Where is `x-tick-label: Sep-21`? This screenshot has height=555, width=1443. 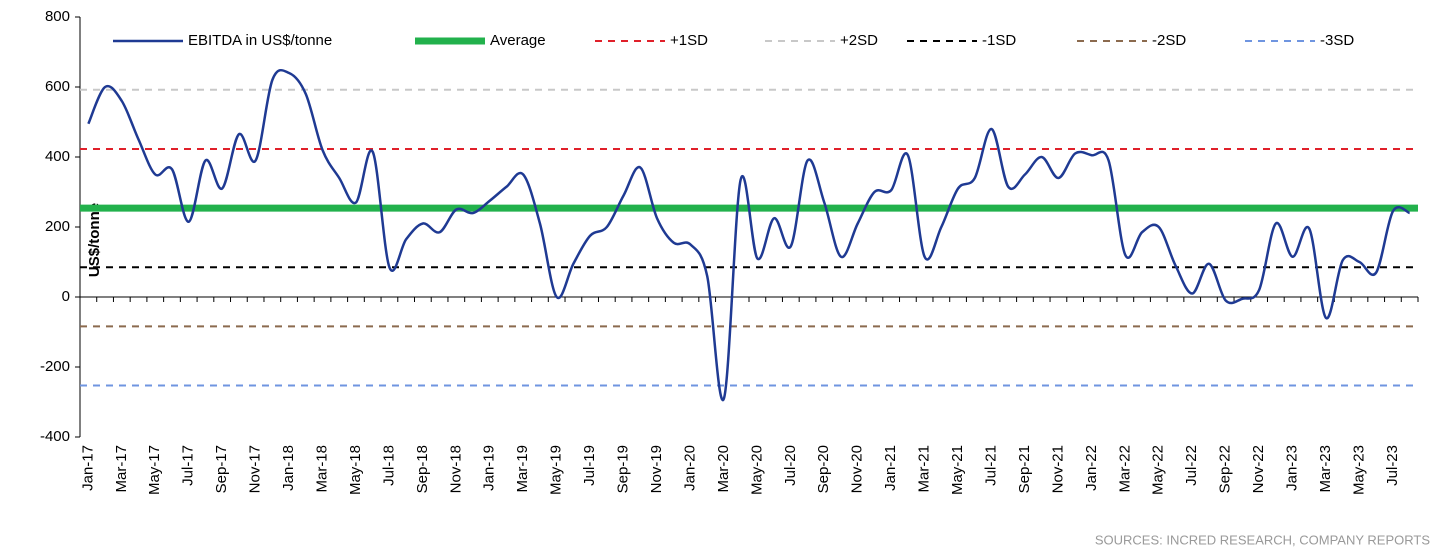 x-tick-label: Sep-21 is located at coordinates (1024, 469).